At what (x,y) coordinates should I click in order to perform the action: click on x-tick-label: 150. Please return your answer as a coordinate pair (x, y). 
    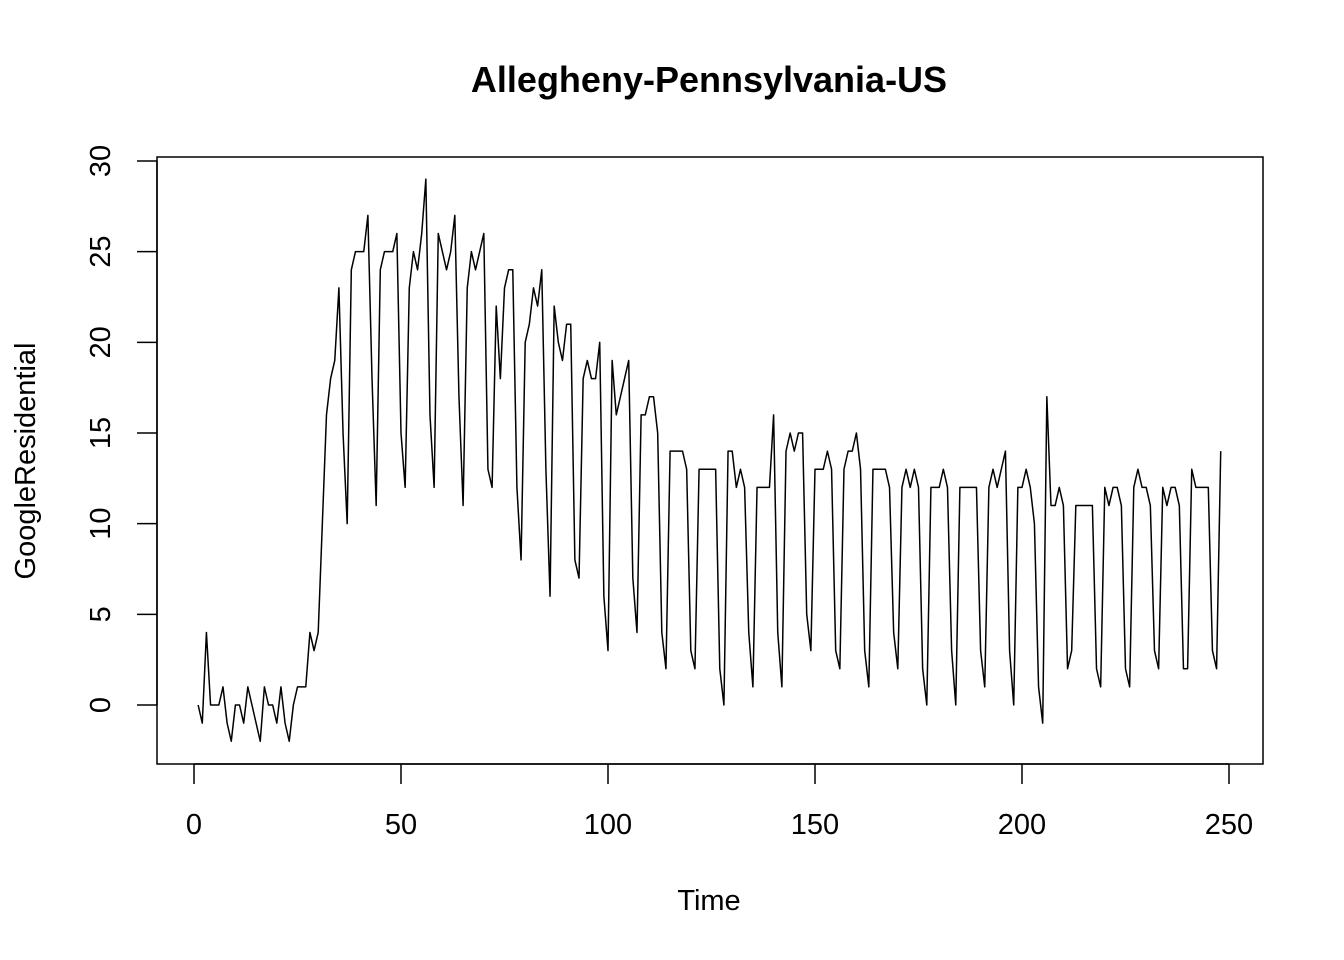
    Looking at the image, I should click on (815, 825).